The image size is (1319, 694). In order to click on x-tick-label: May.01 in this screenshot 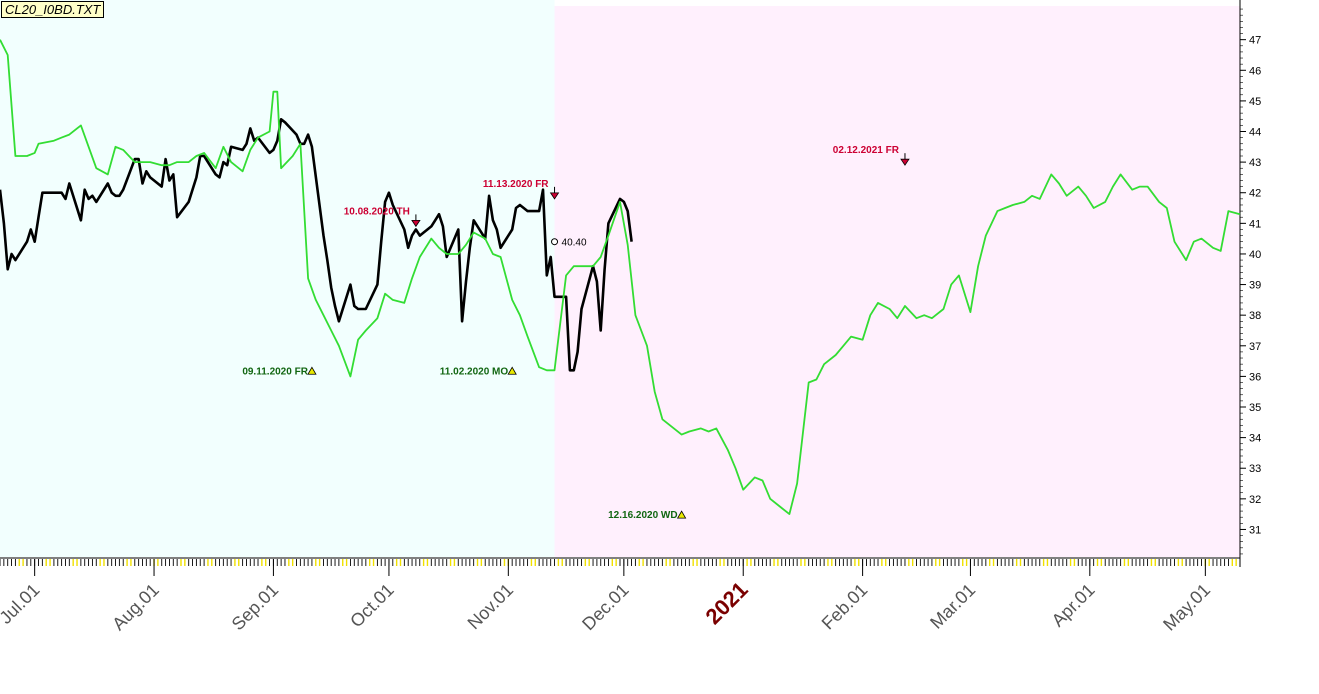, I will do `click(1186, 607)`.